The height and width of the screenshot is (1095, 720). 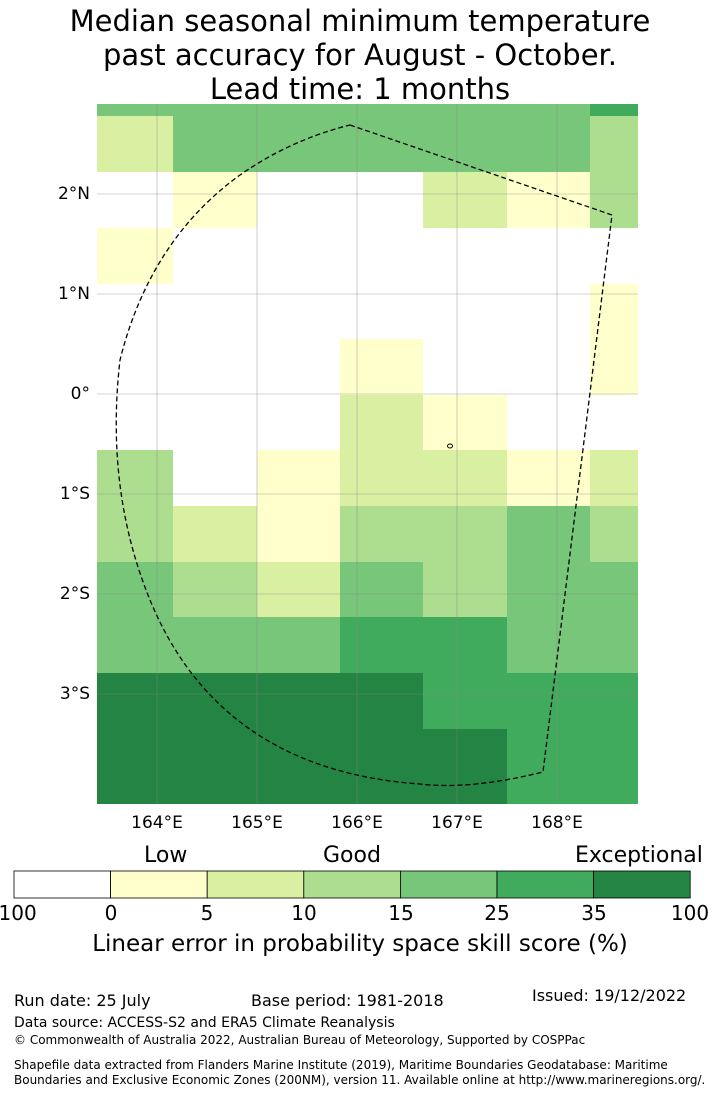 I want to click on lon-label-168e: 168°E, so click(x=557, y=823).